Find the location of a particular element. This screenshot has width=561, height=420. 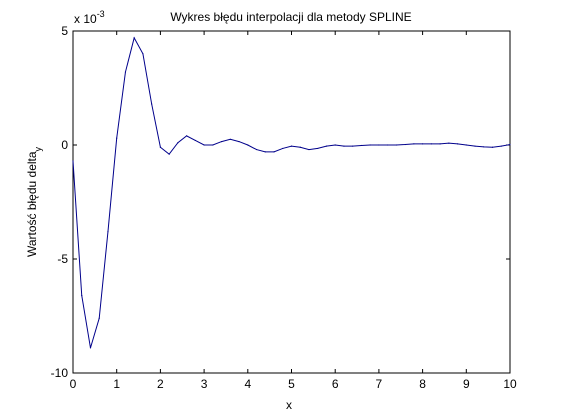

y-axis-label: Wartość błędu deltay is located at coordinates (34, 201).